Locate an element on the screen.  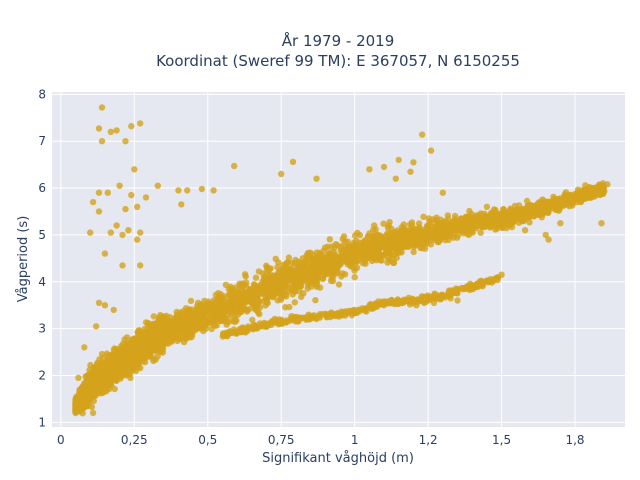
y-tick-label: 7 is located at coordinates (42, 141).